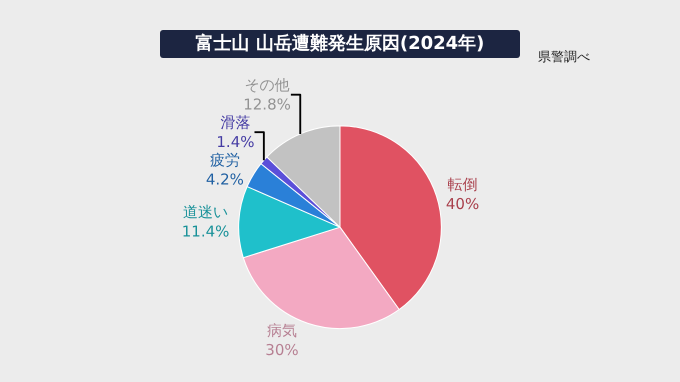 The height and width of the screenshot is (382, 680). I want to click on text: 県警調べ, so click(564, 57).